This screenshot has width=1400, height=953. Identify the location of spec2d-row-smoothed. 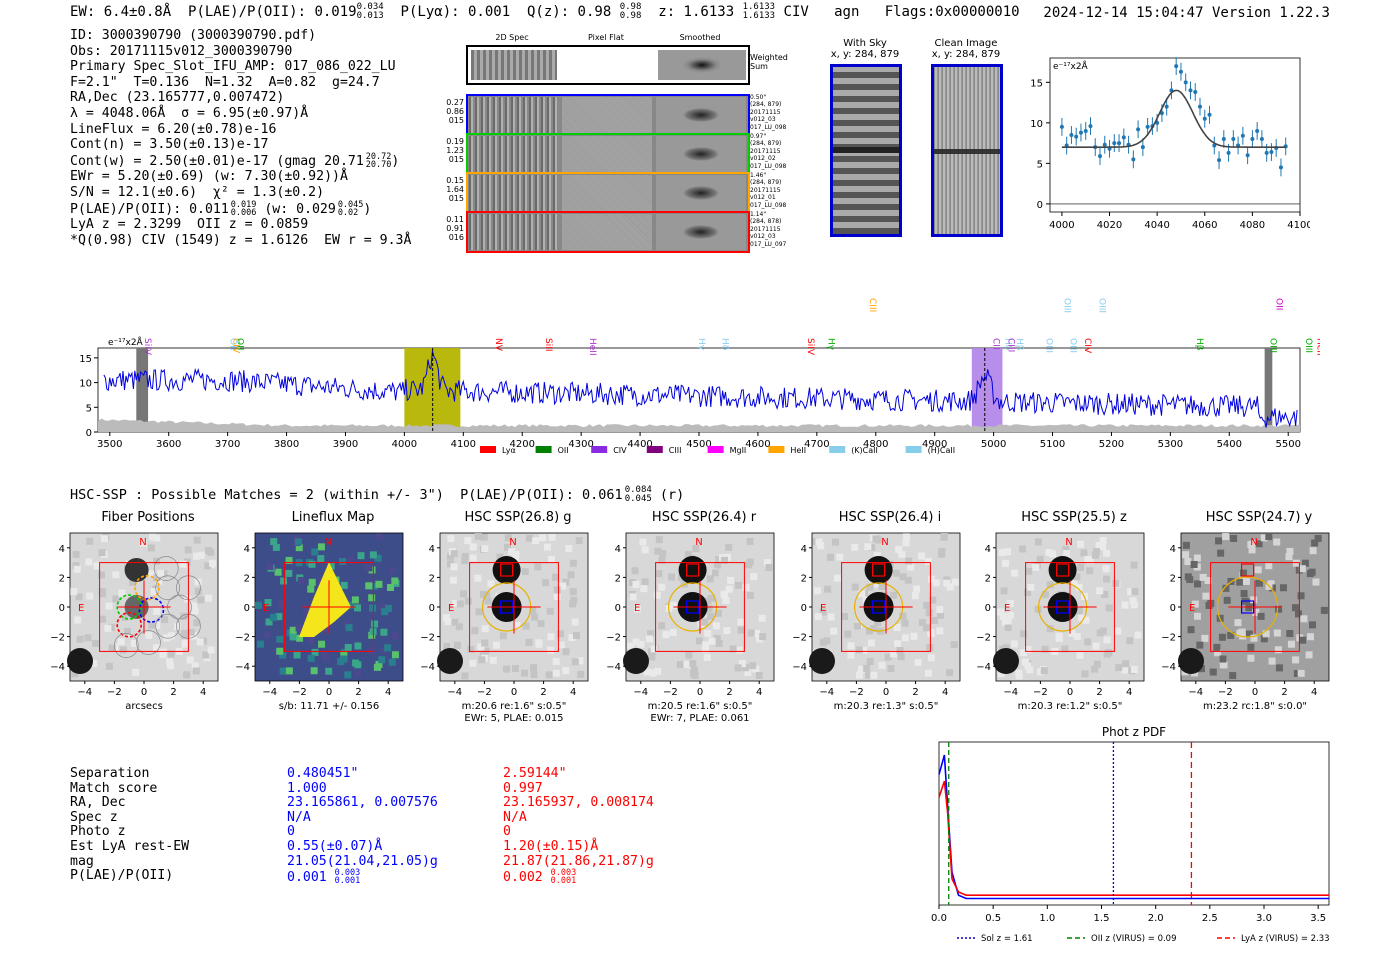
(701, 154).